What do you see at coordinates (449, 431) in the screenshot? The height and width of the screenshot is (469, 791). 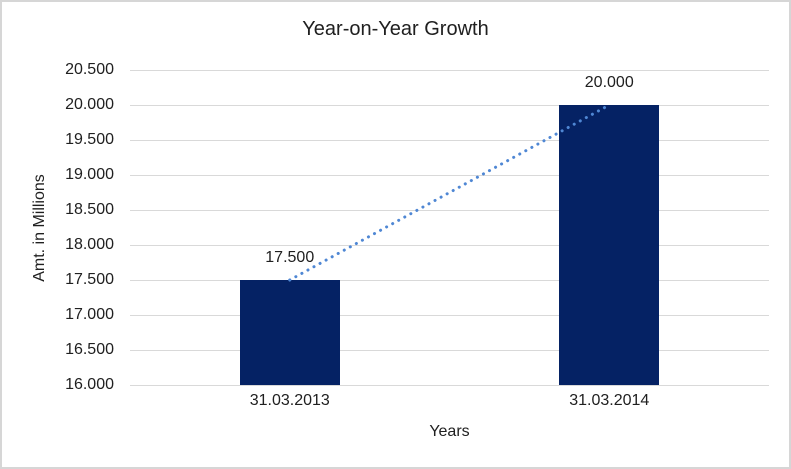 I see `x-axis-title: Years` at bounding box center [449, 431].